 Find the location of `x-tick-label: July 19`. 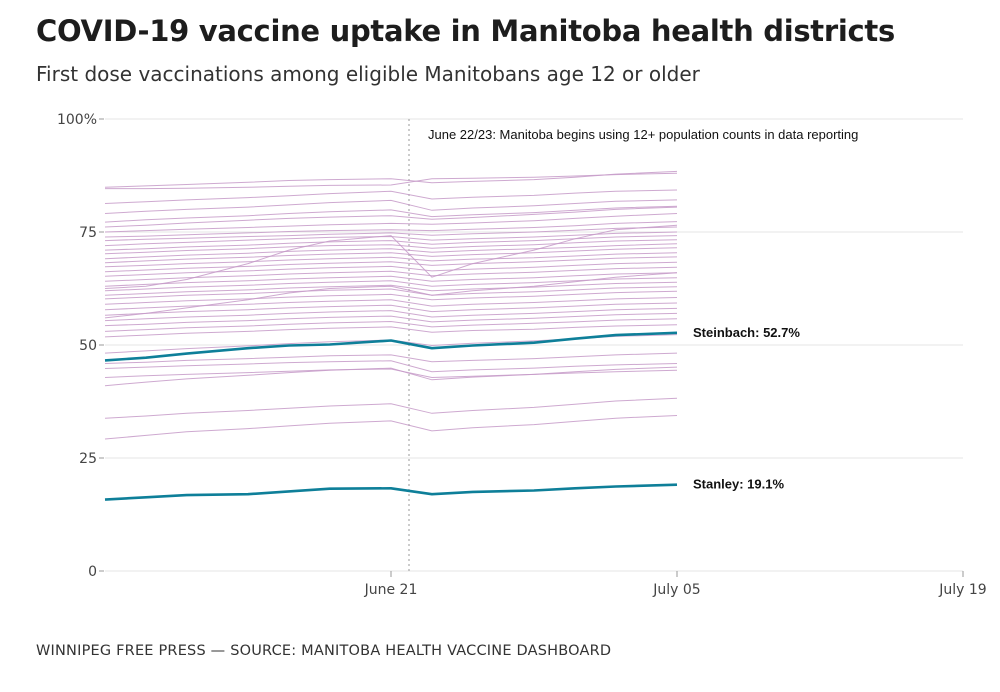

x-tick-label: July 19 is located at coordinates (962, 590).